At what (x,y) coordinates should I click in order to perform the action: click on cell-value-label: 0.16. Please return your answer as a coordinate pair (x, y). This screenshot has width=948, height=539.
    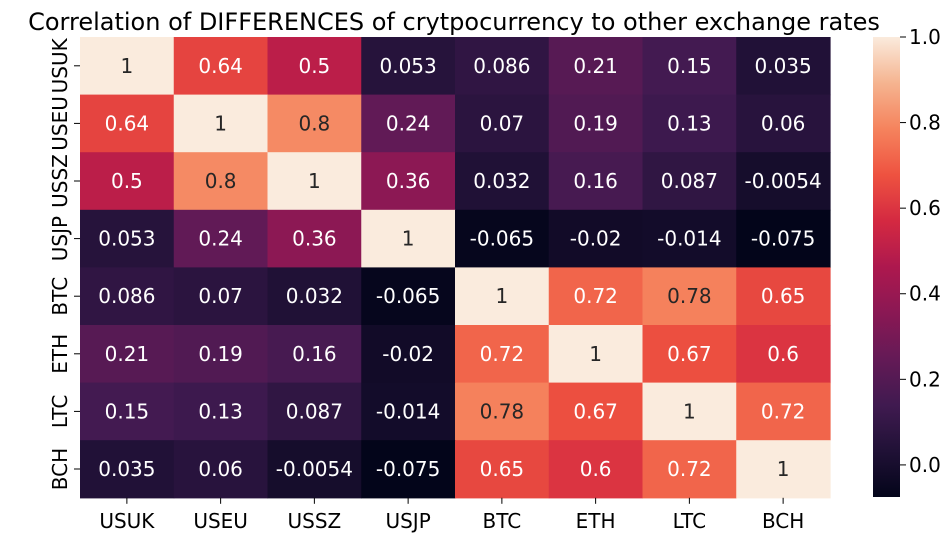
    Looking at the image, I should click on (314, 354).